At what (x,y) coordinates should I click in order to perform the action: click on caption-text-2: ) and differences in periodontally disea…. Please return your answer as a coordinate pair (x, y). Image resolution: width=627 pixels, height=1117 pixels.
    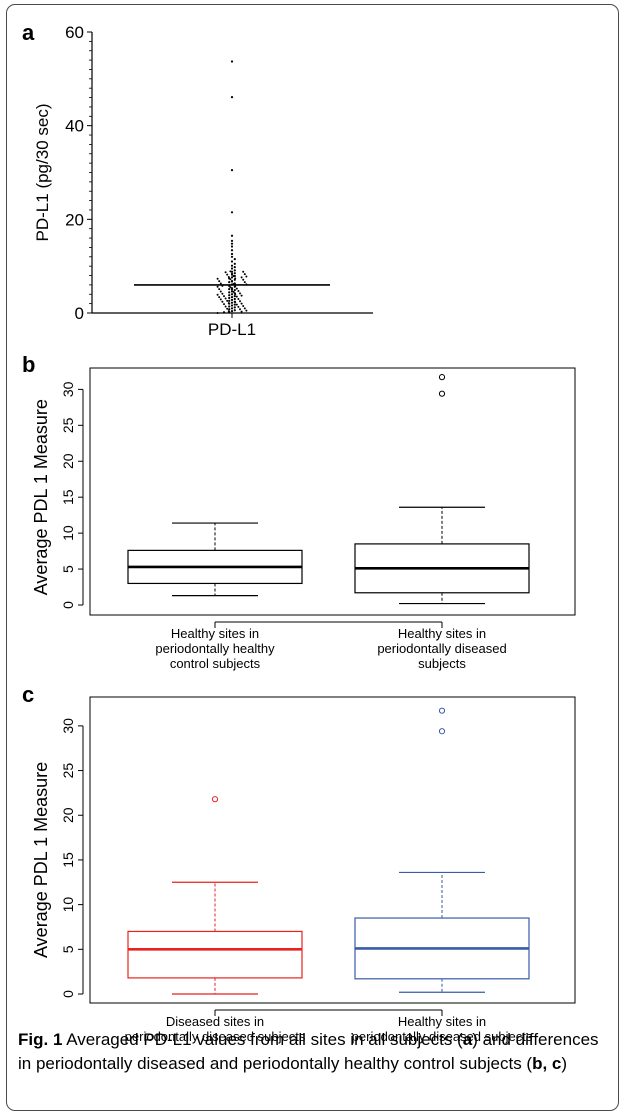
    Looking at the image, I should click on (308, 1051).